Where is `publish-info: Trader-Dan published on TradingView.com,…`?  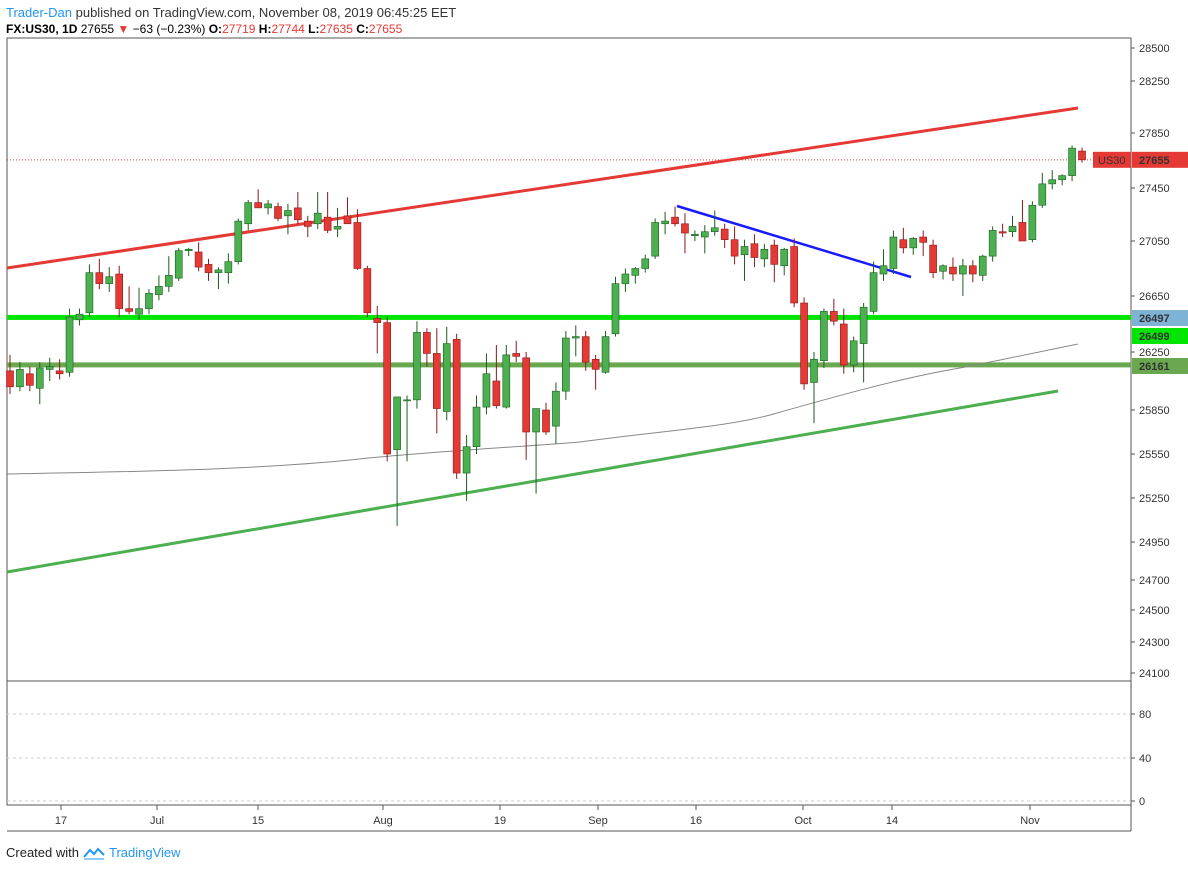 publish-info: Trader-Dan published on TradingView.com,… is located at coordinates (231, 12).